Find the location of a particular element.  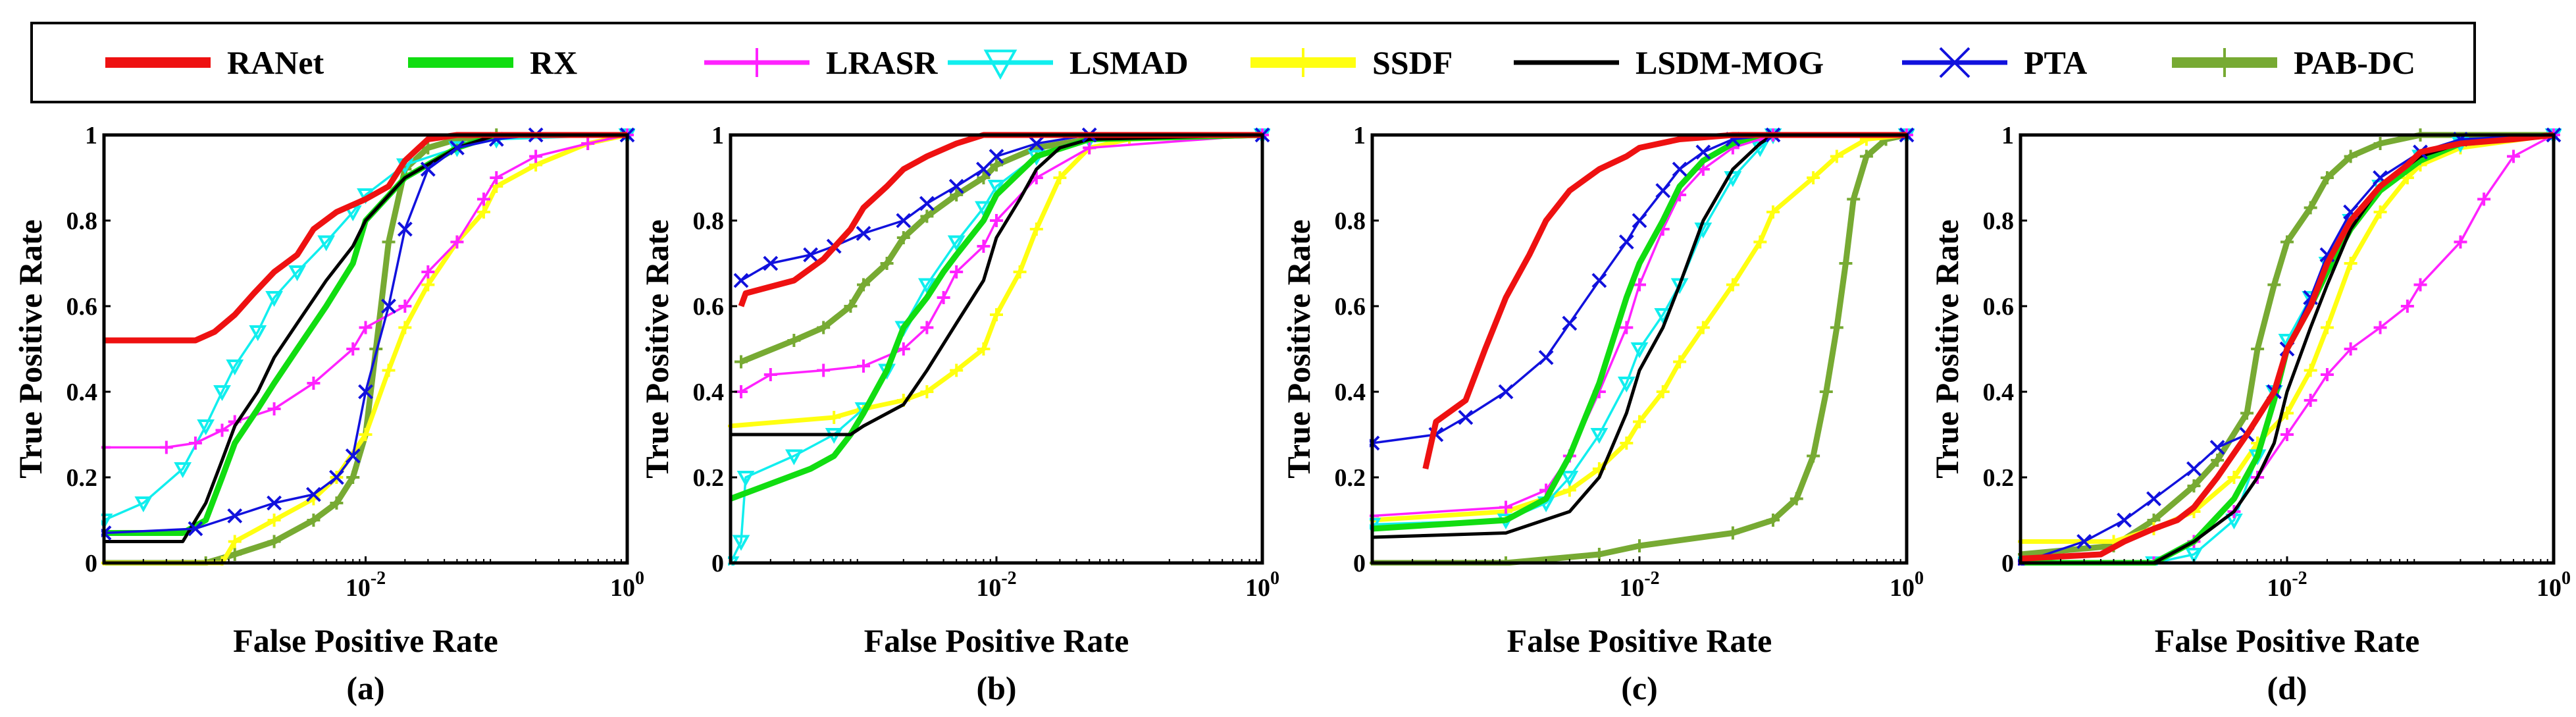

series-rx-b is located at coordinates (996, 317).